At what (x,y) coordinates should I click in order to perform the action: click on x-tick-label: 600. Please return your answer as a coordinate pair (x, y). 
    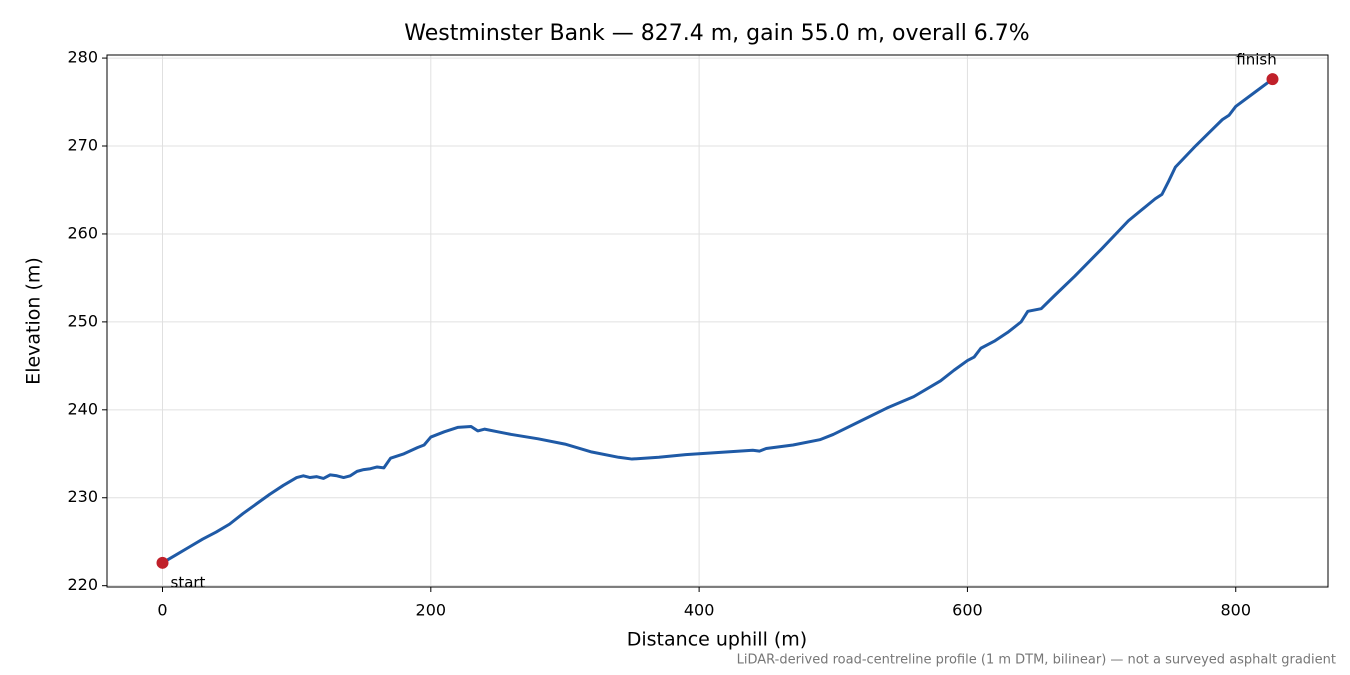
    Looking at the image, I should click on (967, 610).